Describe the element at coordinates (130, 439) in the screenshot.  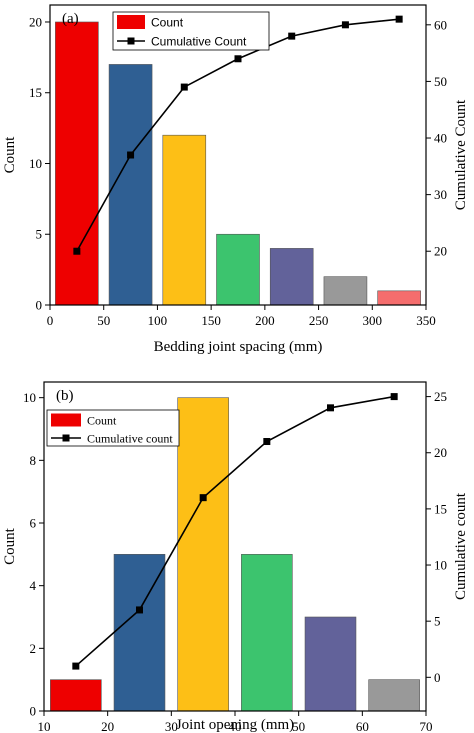
I see `legend-label-cumulative: Cumulative count` at that location.